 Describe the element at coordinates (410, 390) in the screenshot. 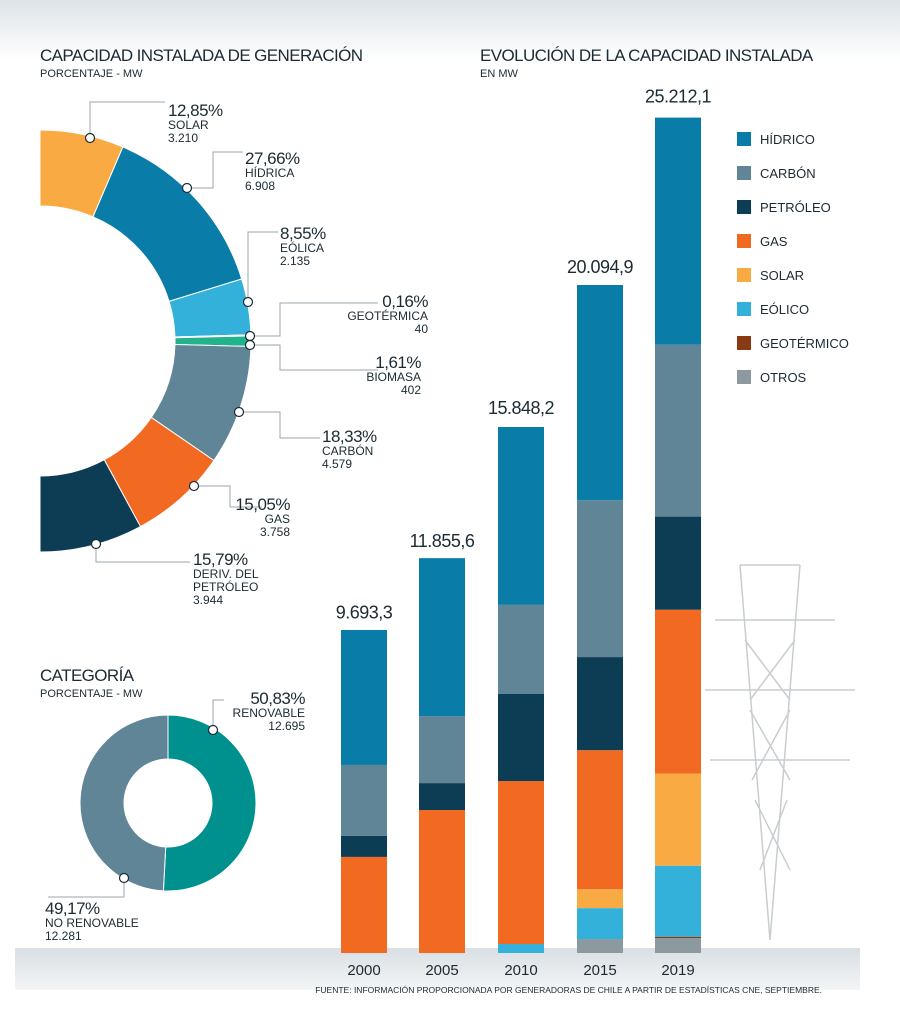

I see `slice-mw: 402` at that location.